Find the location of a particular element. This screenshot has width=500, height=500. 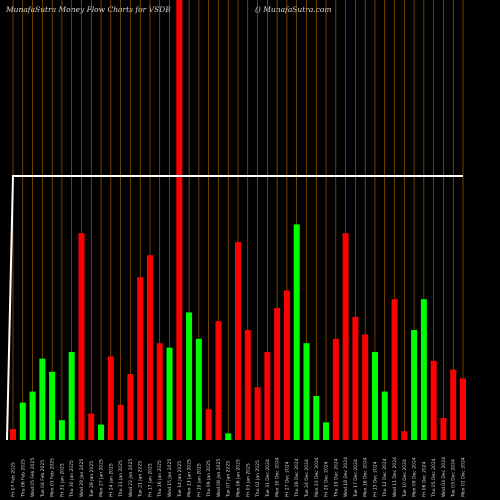

x-tick-label: Tue 17 Dec 2024 is located at coordinates (356, 478).